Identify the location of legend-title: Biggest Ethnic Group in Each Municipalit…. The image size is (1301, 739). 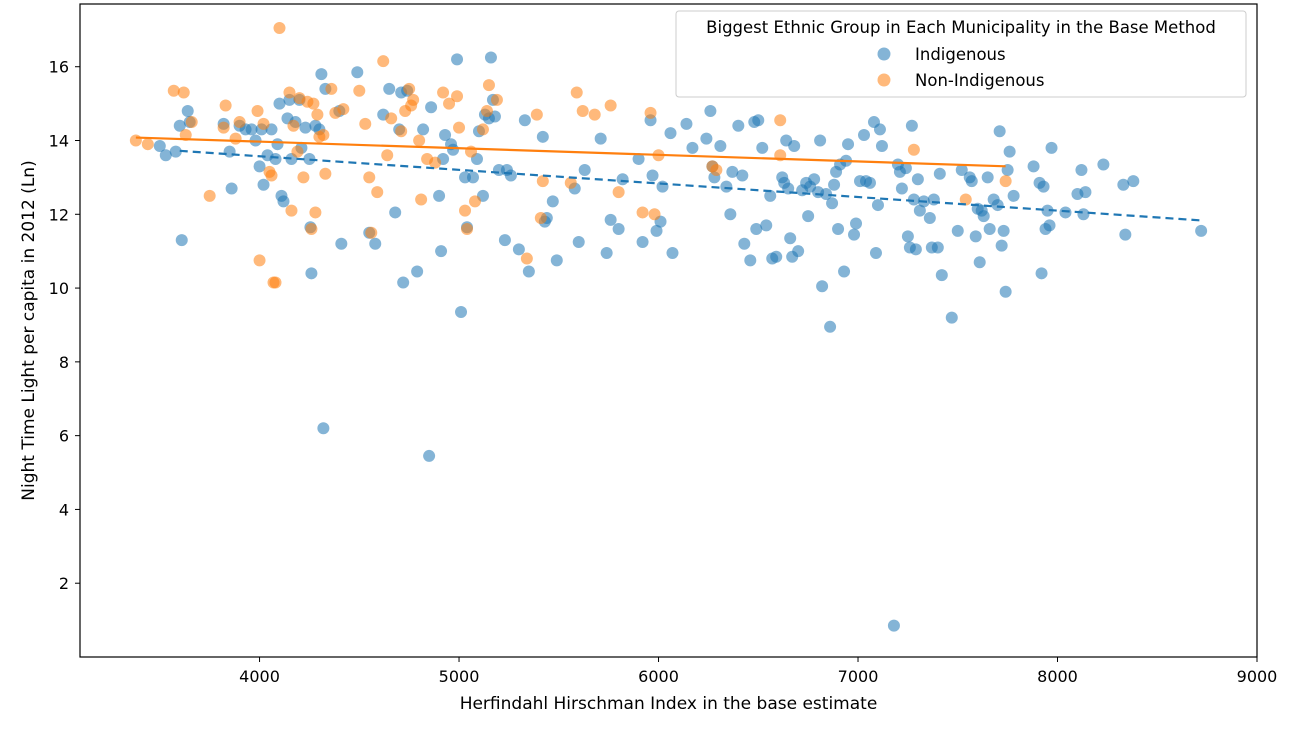
(961, 27).